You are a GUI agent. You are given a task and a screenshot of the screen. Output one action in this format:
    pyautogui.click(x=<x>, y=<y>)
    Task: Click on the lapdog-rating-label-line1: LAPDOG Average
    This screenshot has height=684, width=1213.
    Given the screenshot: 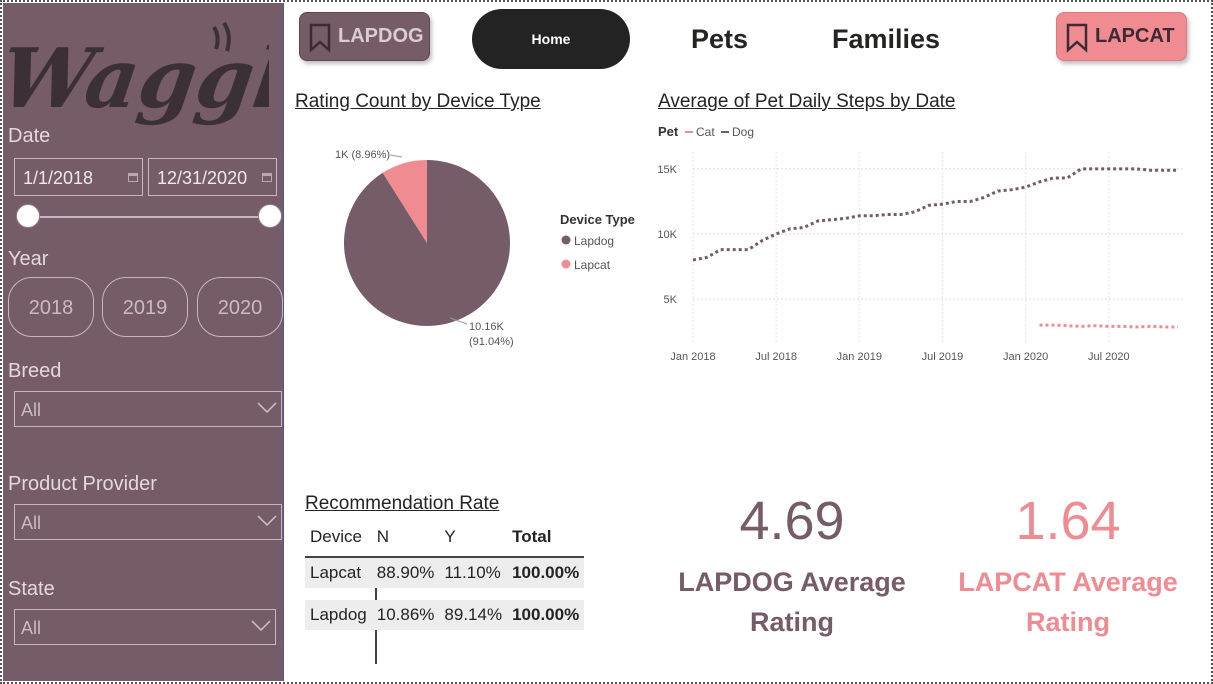 What is the action you would take?
    pyautogui.click(x=792, y=582)
    